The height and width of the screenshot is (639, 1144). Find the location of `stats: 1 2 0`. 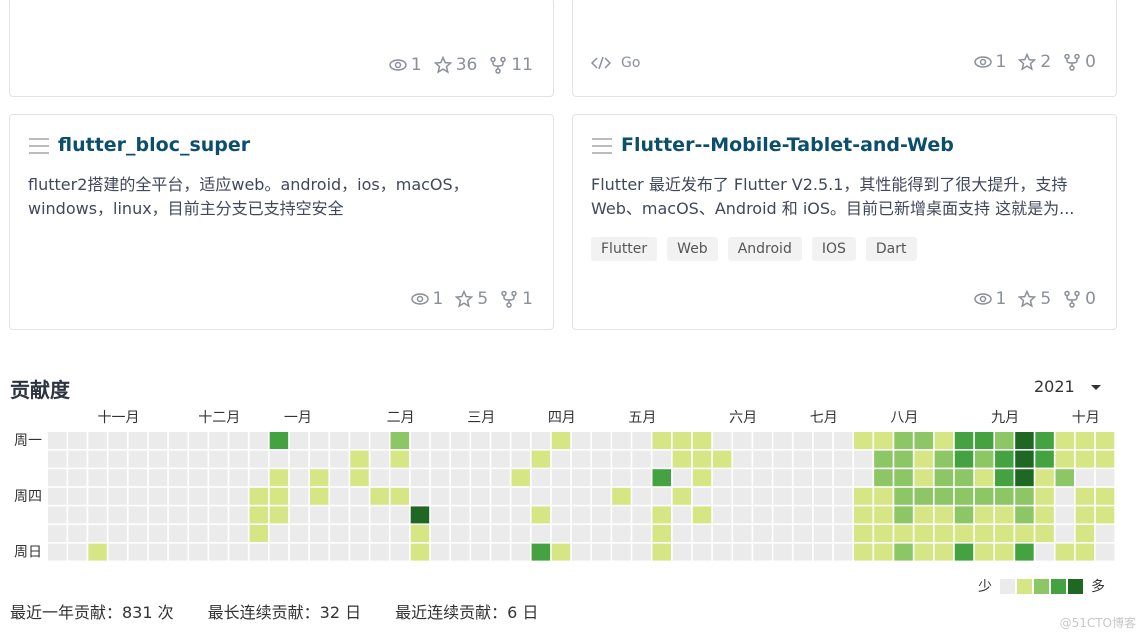

stats: 1 2 0 is located at coordinates (1034, 62).